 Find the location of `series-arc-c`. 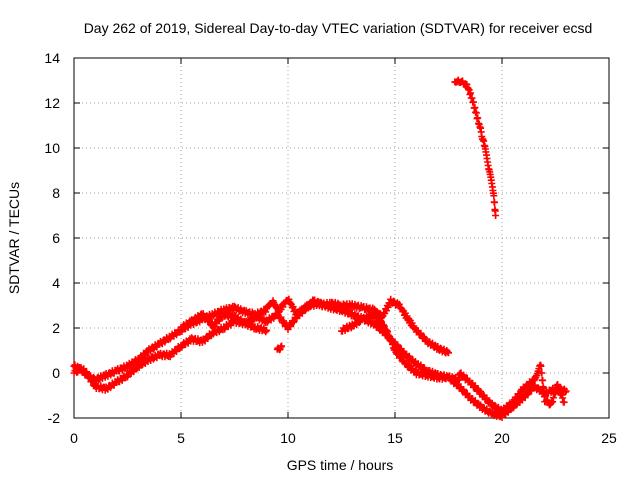

series-arc-c is located at coordinates (373, 365).